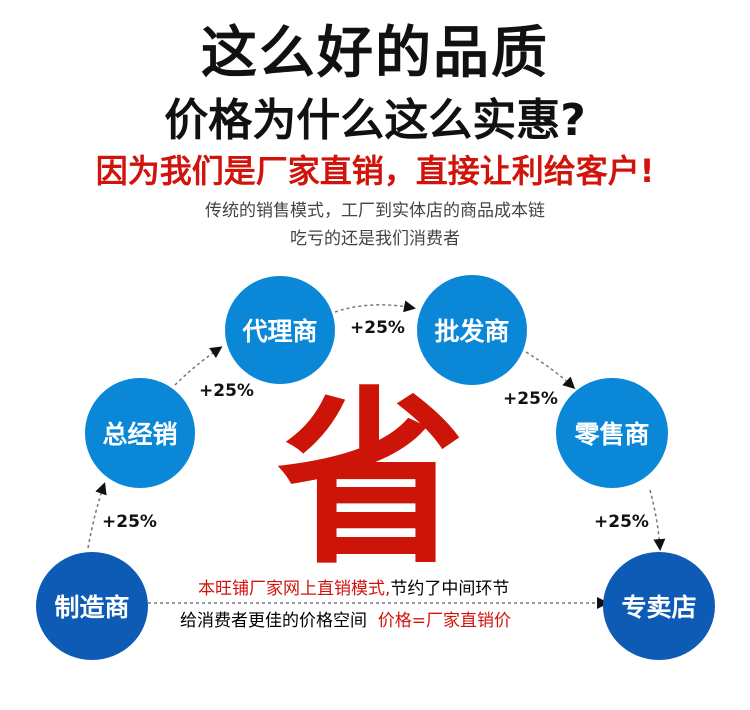 The height and width of the screenshot is (710, 750). Describe the element at coordinates (280, 330) in the screenshot. I see `node-agent: 代理商` at that location.